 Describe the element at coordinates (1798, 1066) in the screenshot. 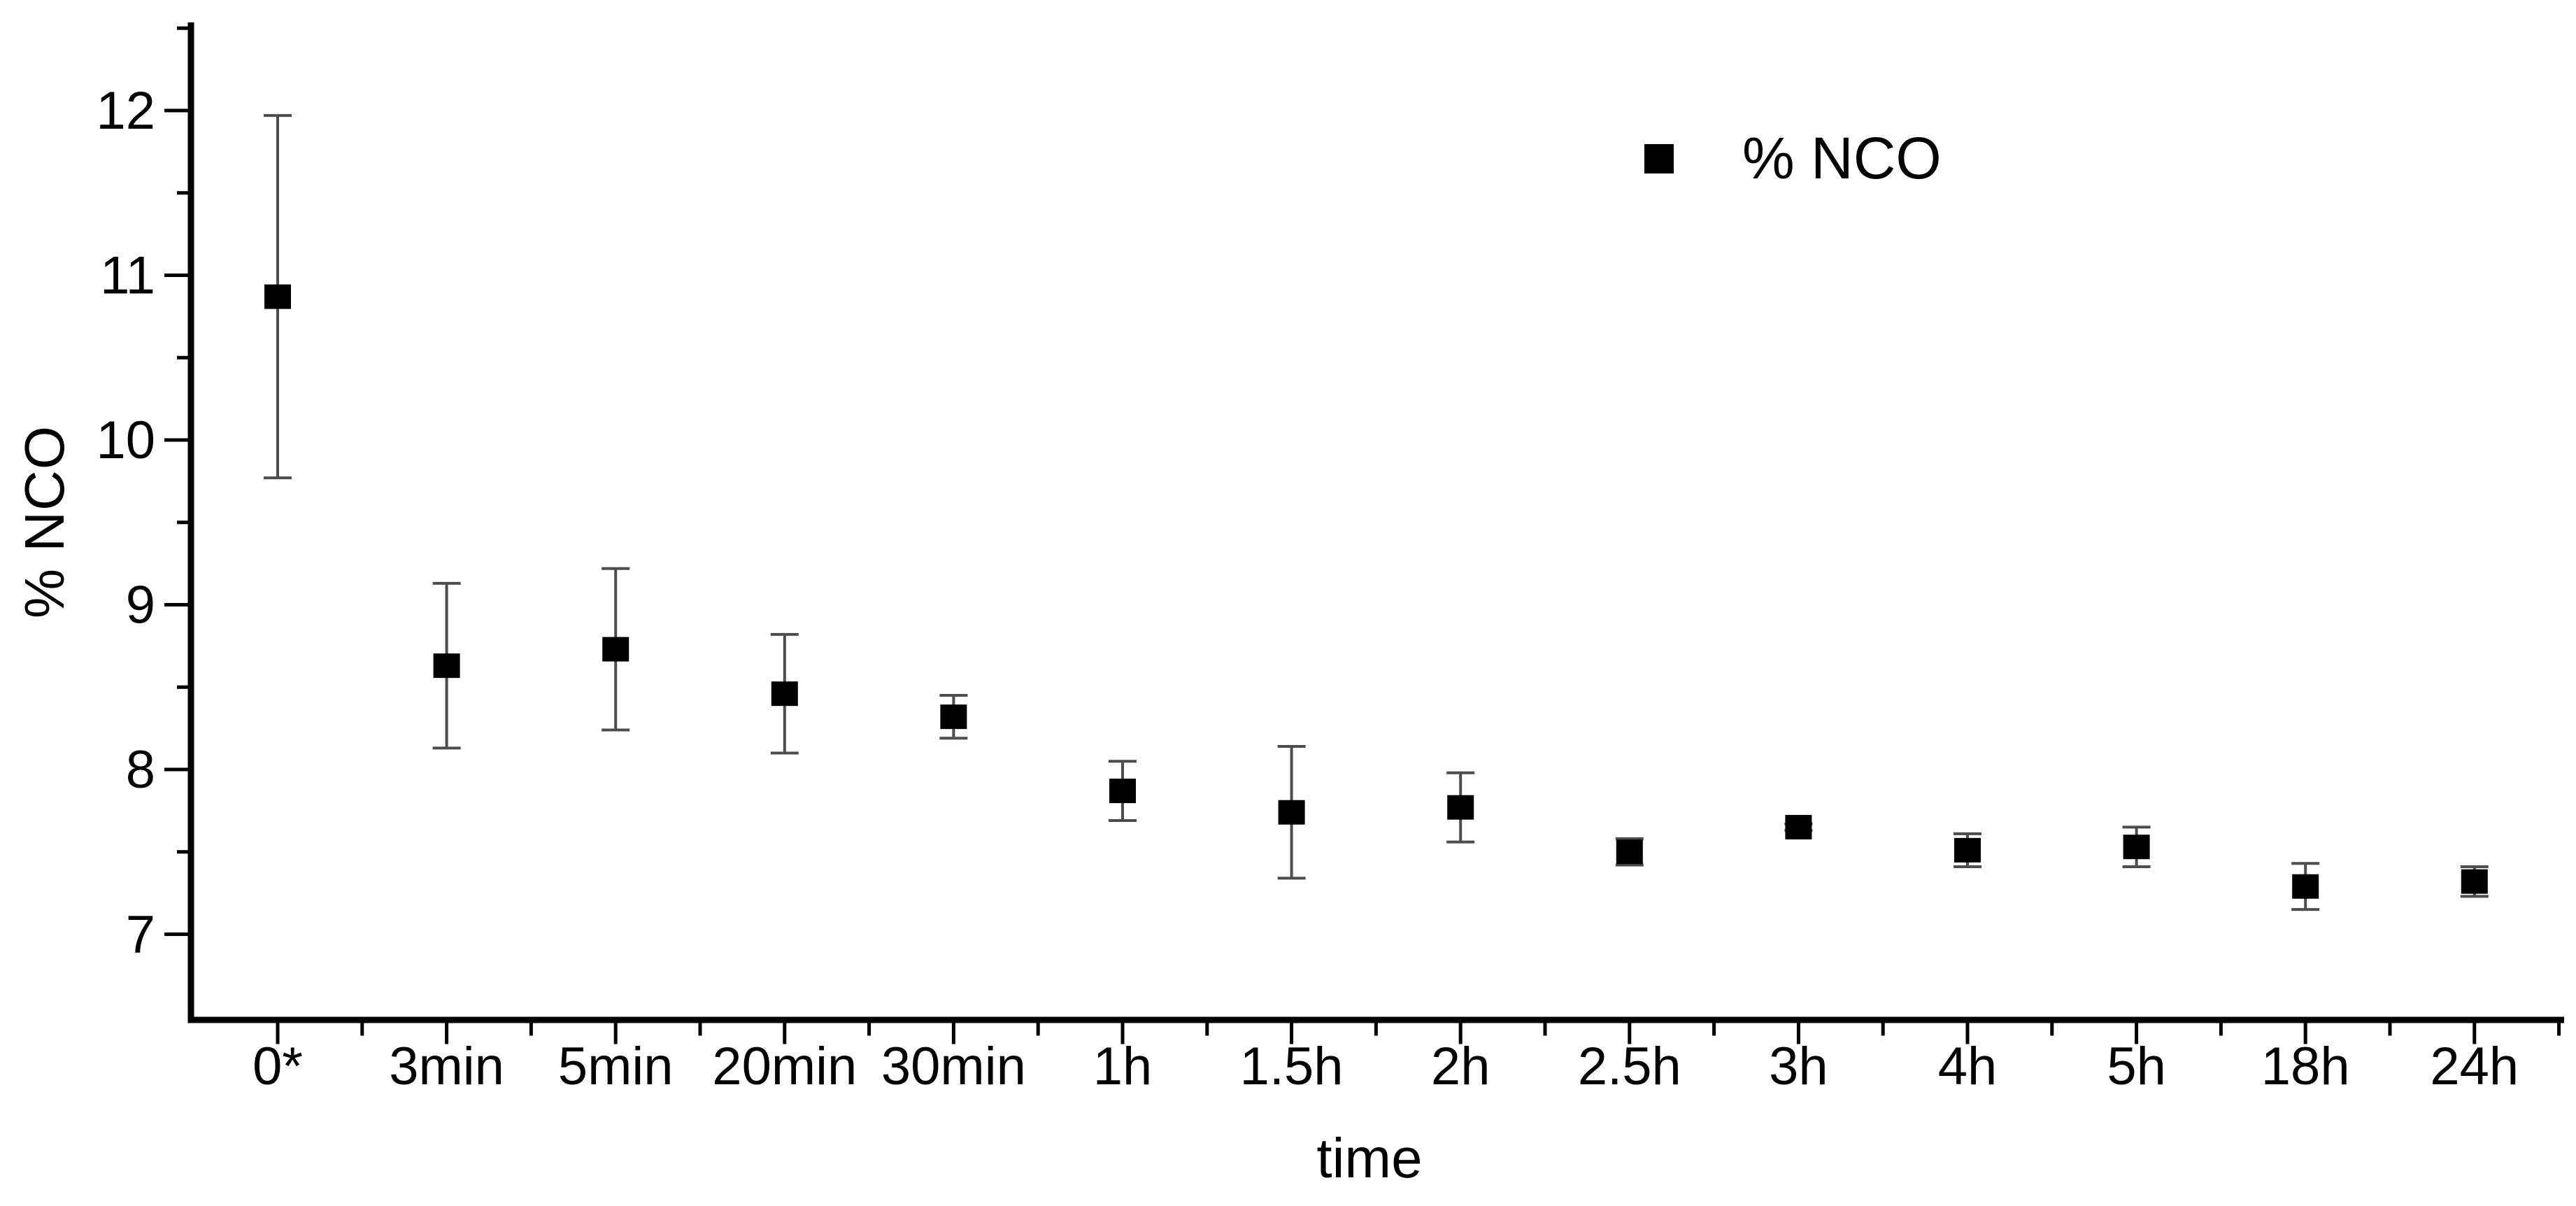

I see `x-tick-label: 3h` at that location.